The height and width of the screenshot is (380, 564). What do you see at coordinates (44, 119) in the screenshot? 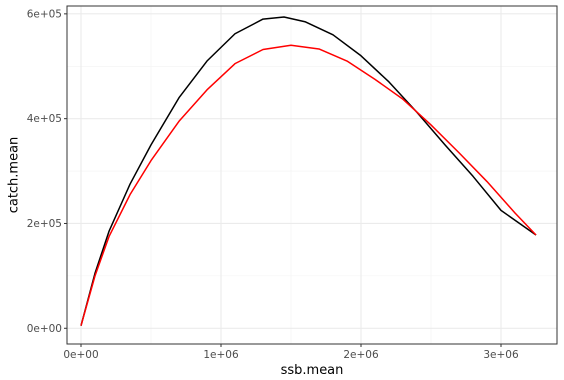
I see `y-tick-label: 4e+05` at bounding box center [44, 119].